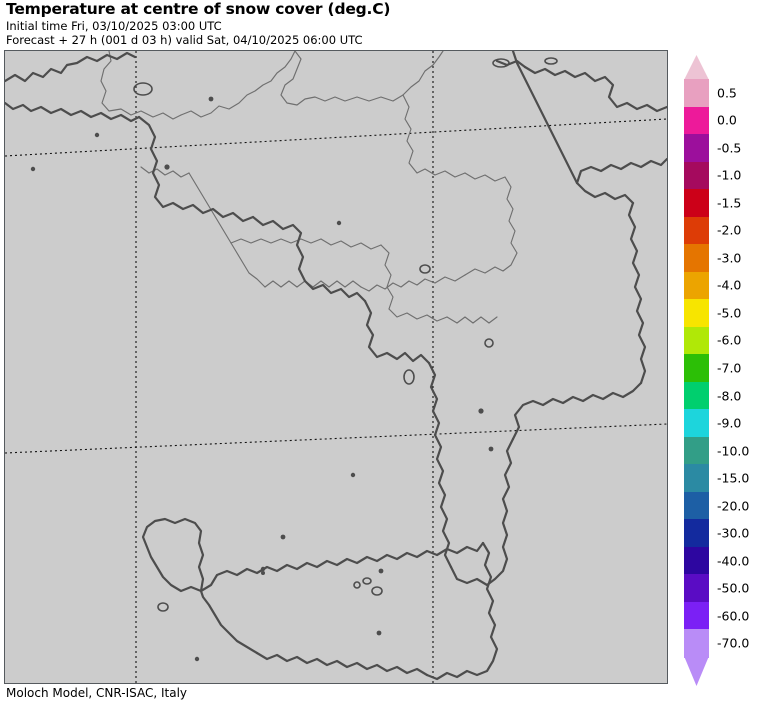 The height and width of the screenshot is (707, 760). Describe the element at coordinates (729, 313) in the screenshot. I see `colorbar-label--5.0: -5.0` at that location.